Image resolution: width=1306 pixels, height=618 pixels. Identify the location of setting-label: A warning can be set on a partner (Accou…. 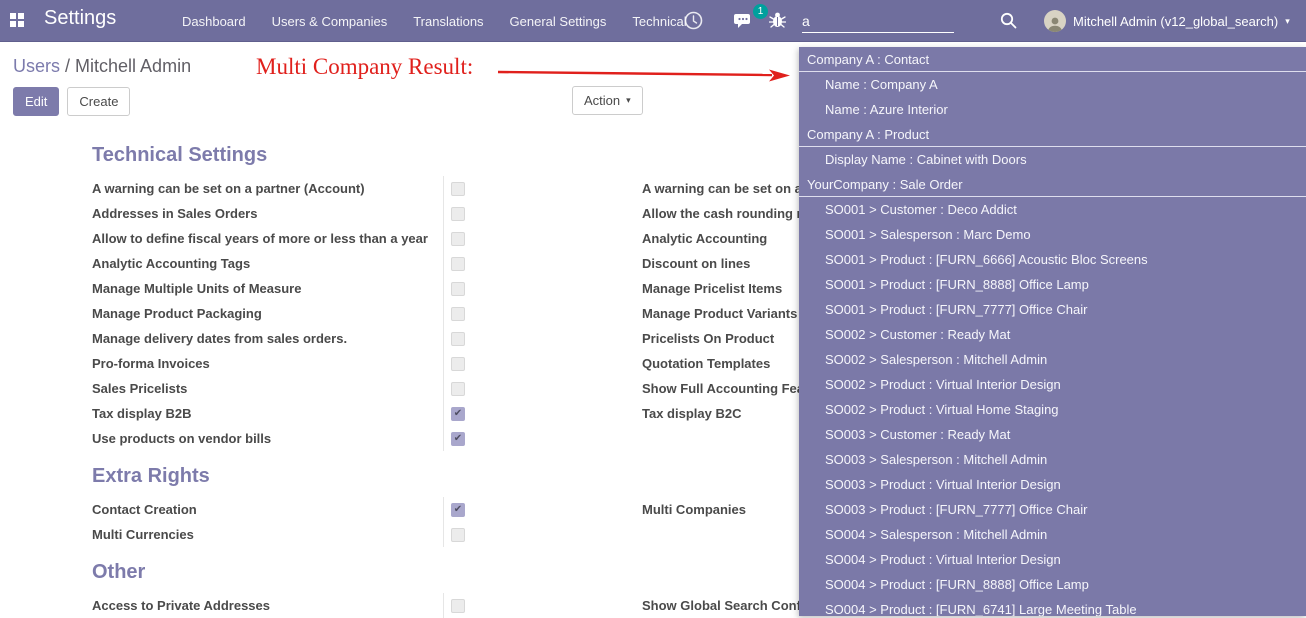
(228, 188).